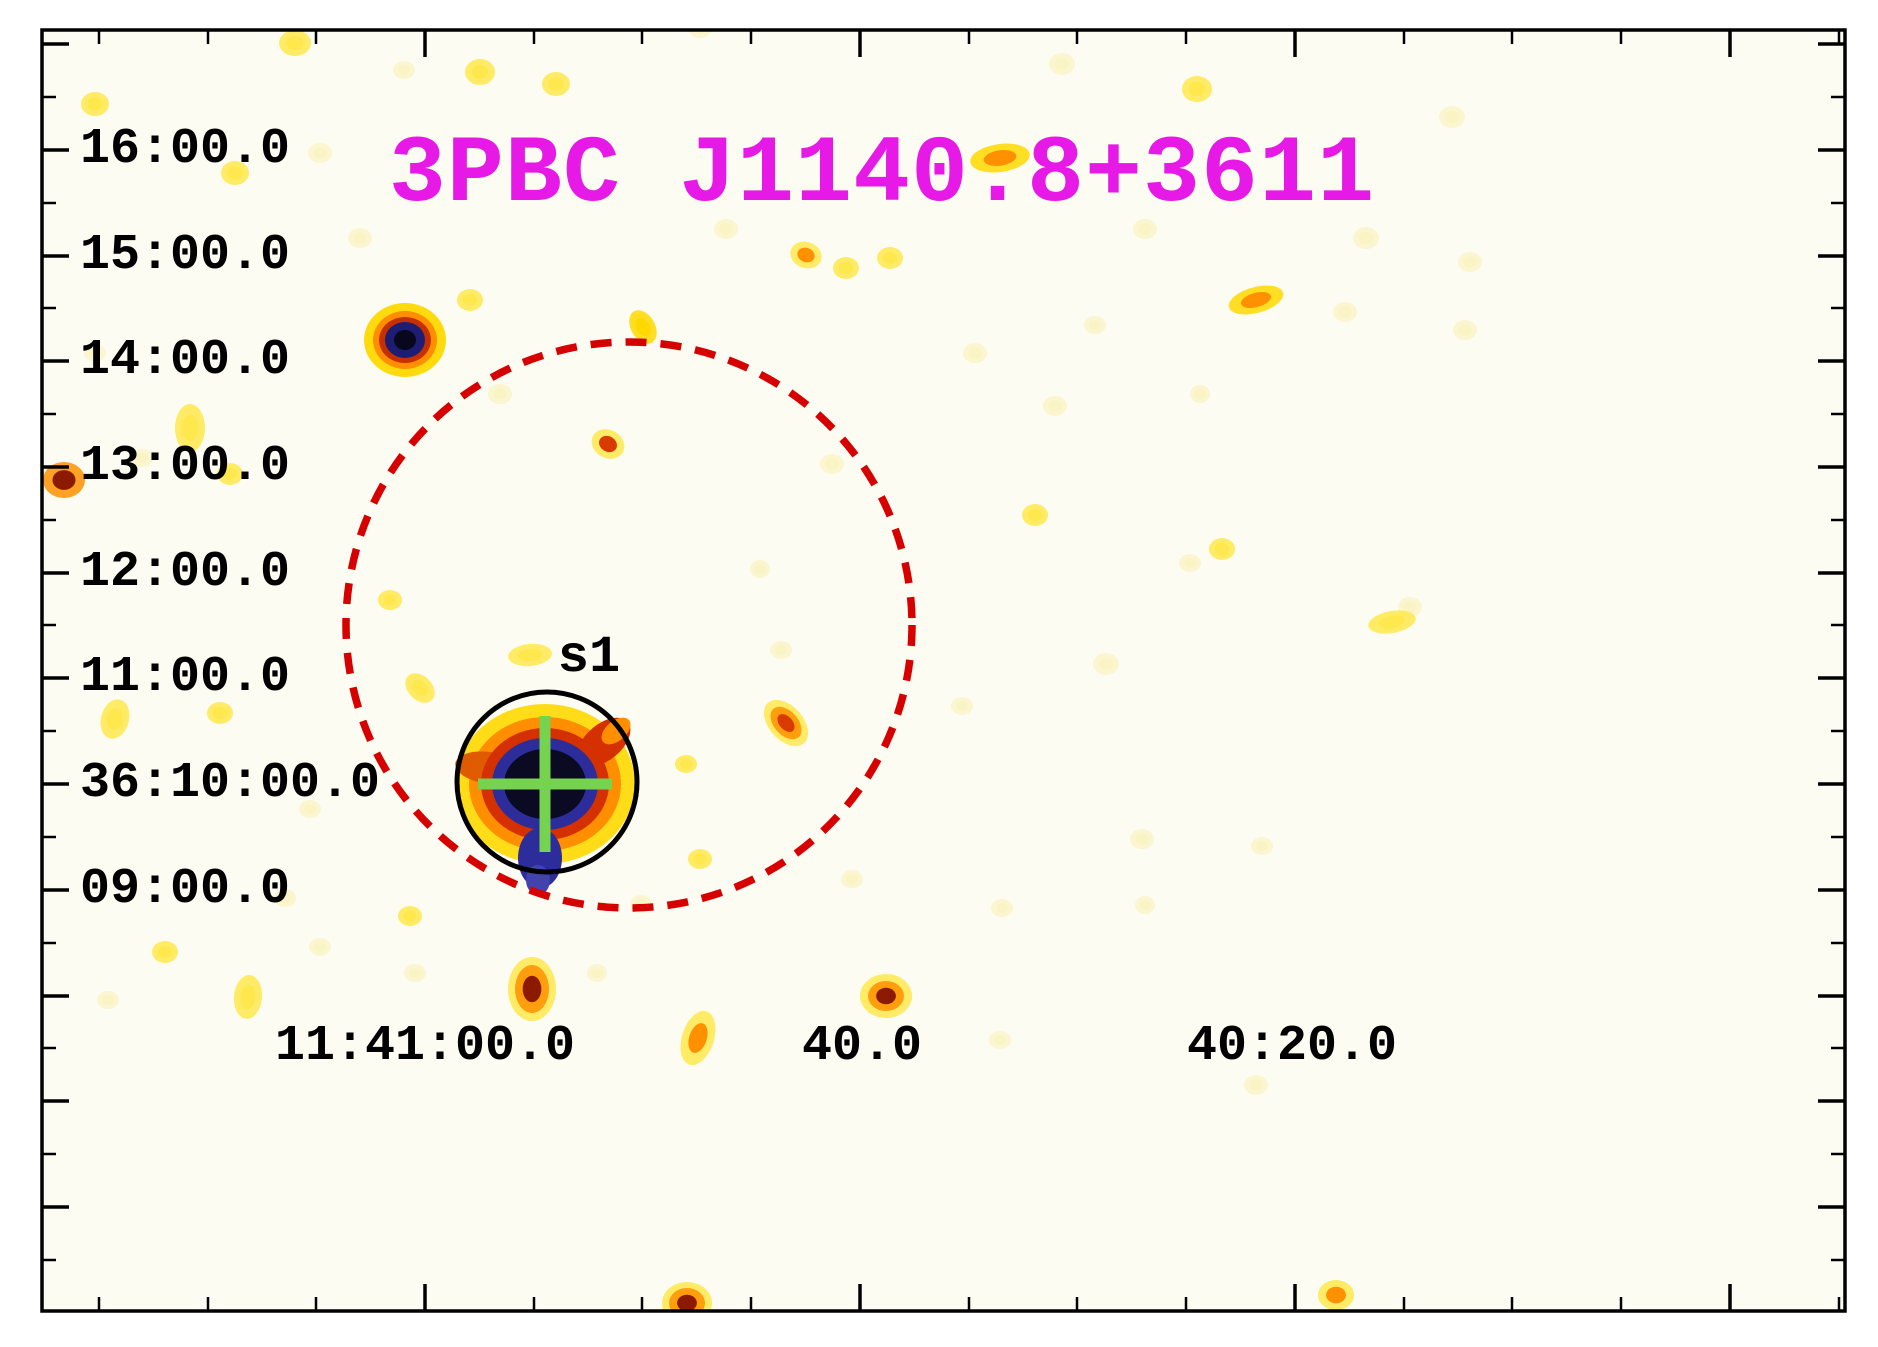 The image size is (1878, 1347). I want to click on y-tick-label-1: 15:00.0, so click(185, 255).